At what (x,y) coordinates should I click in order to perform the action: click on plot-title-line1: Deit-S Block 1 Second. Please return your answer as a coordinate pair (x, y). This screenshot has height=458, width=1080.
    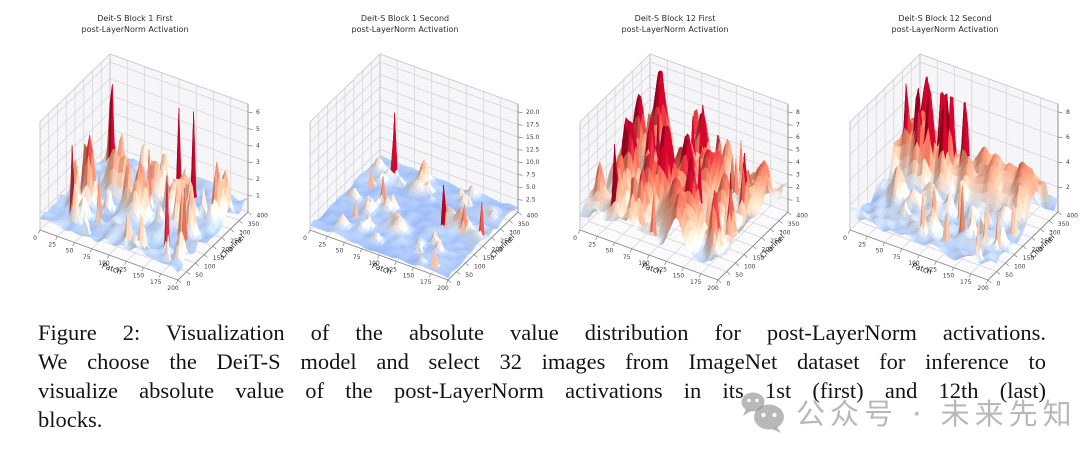
    Looking at the image, I should click on (405, 18).